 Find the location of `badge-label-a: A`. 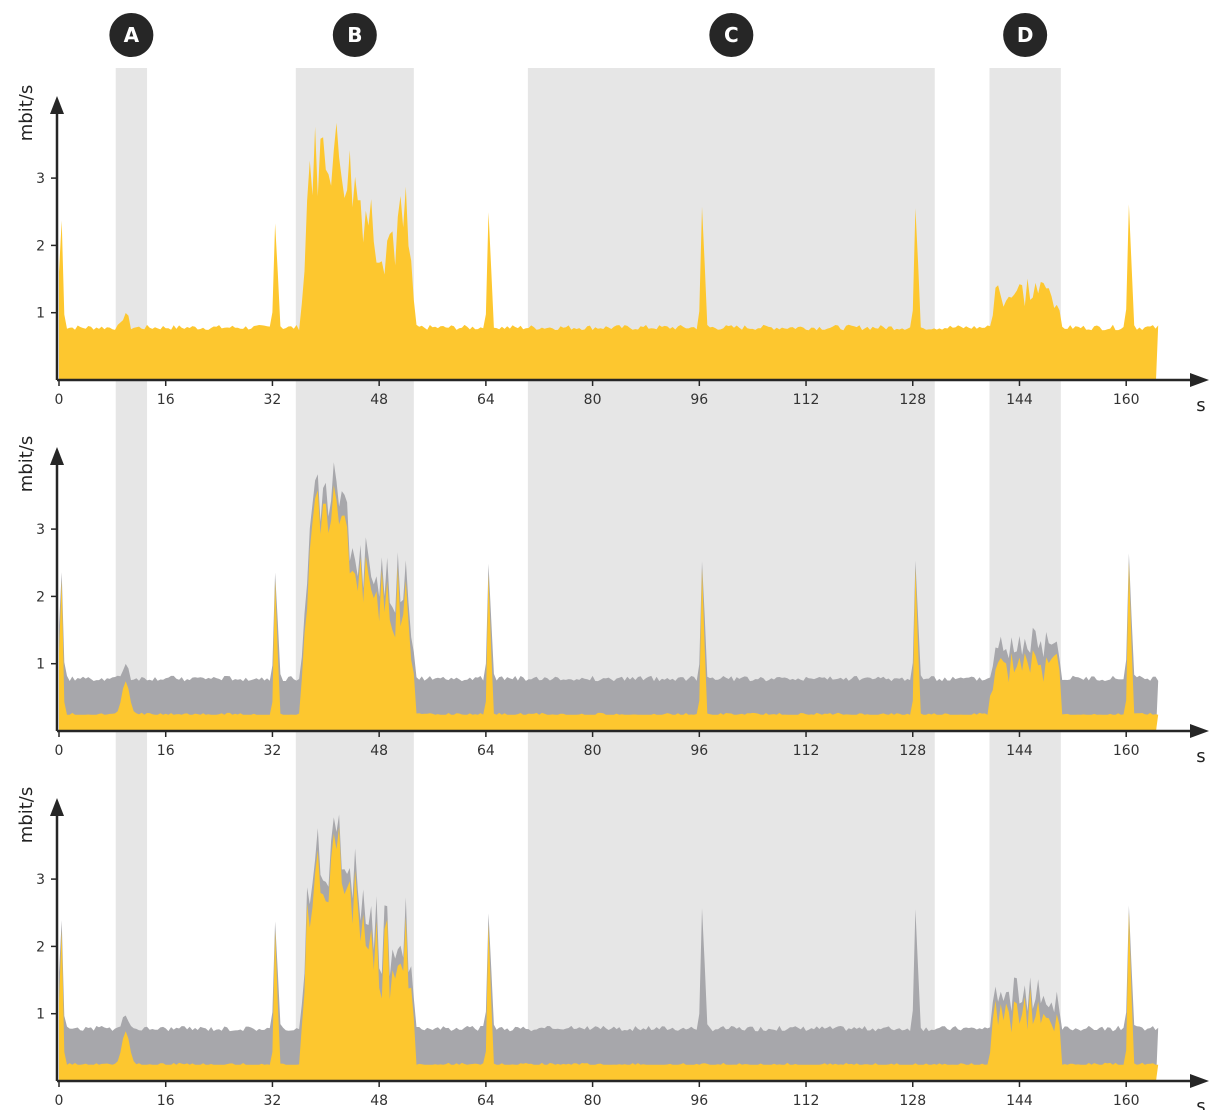

badge-label-a: A is located at coordinates (132, 35).